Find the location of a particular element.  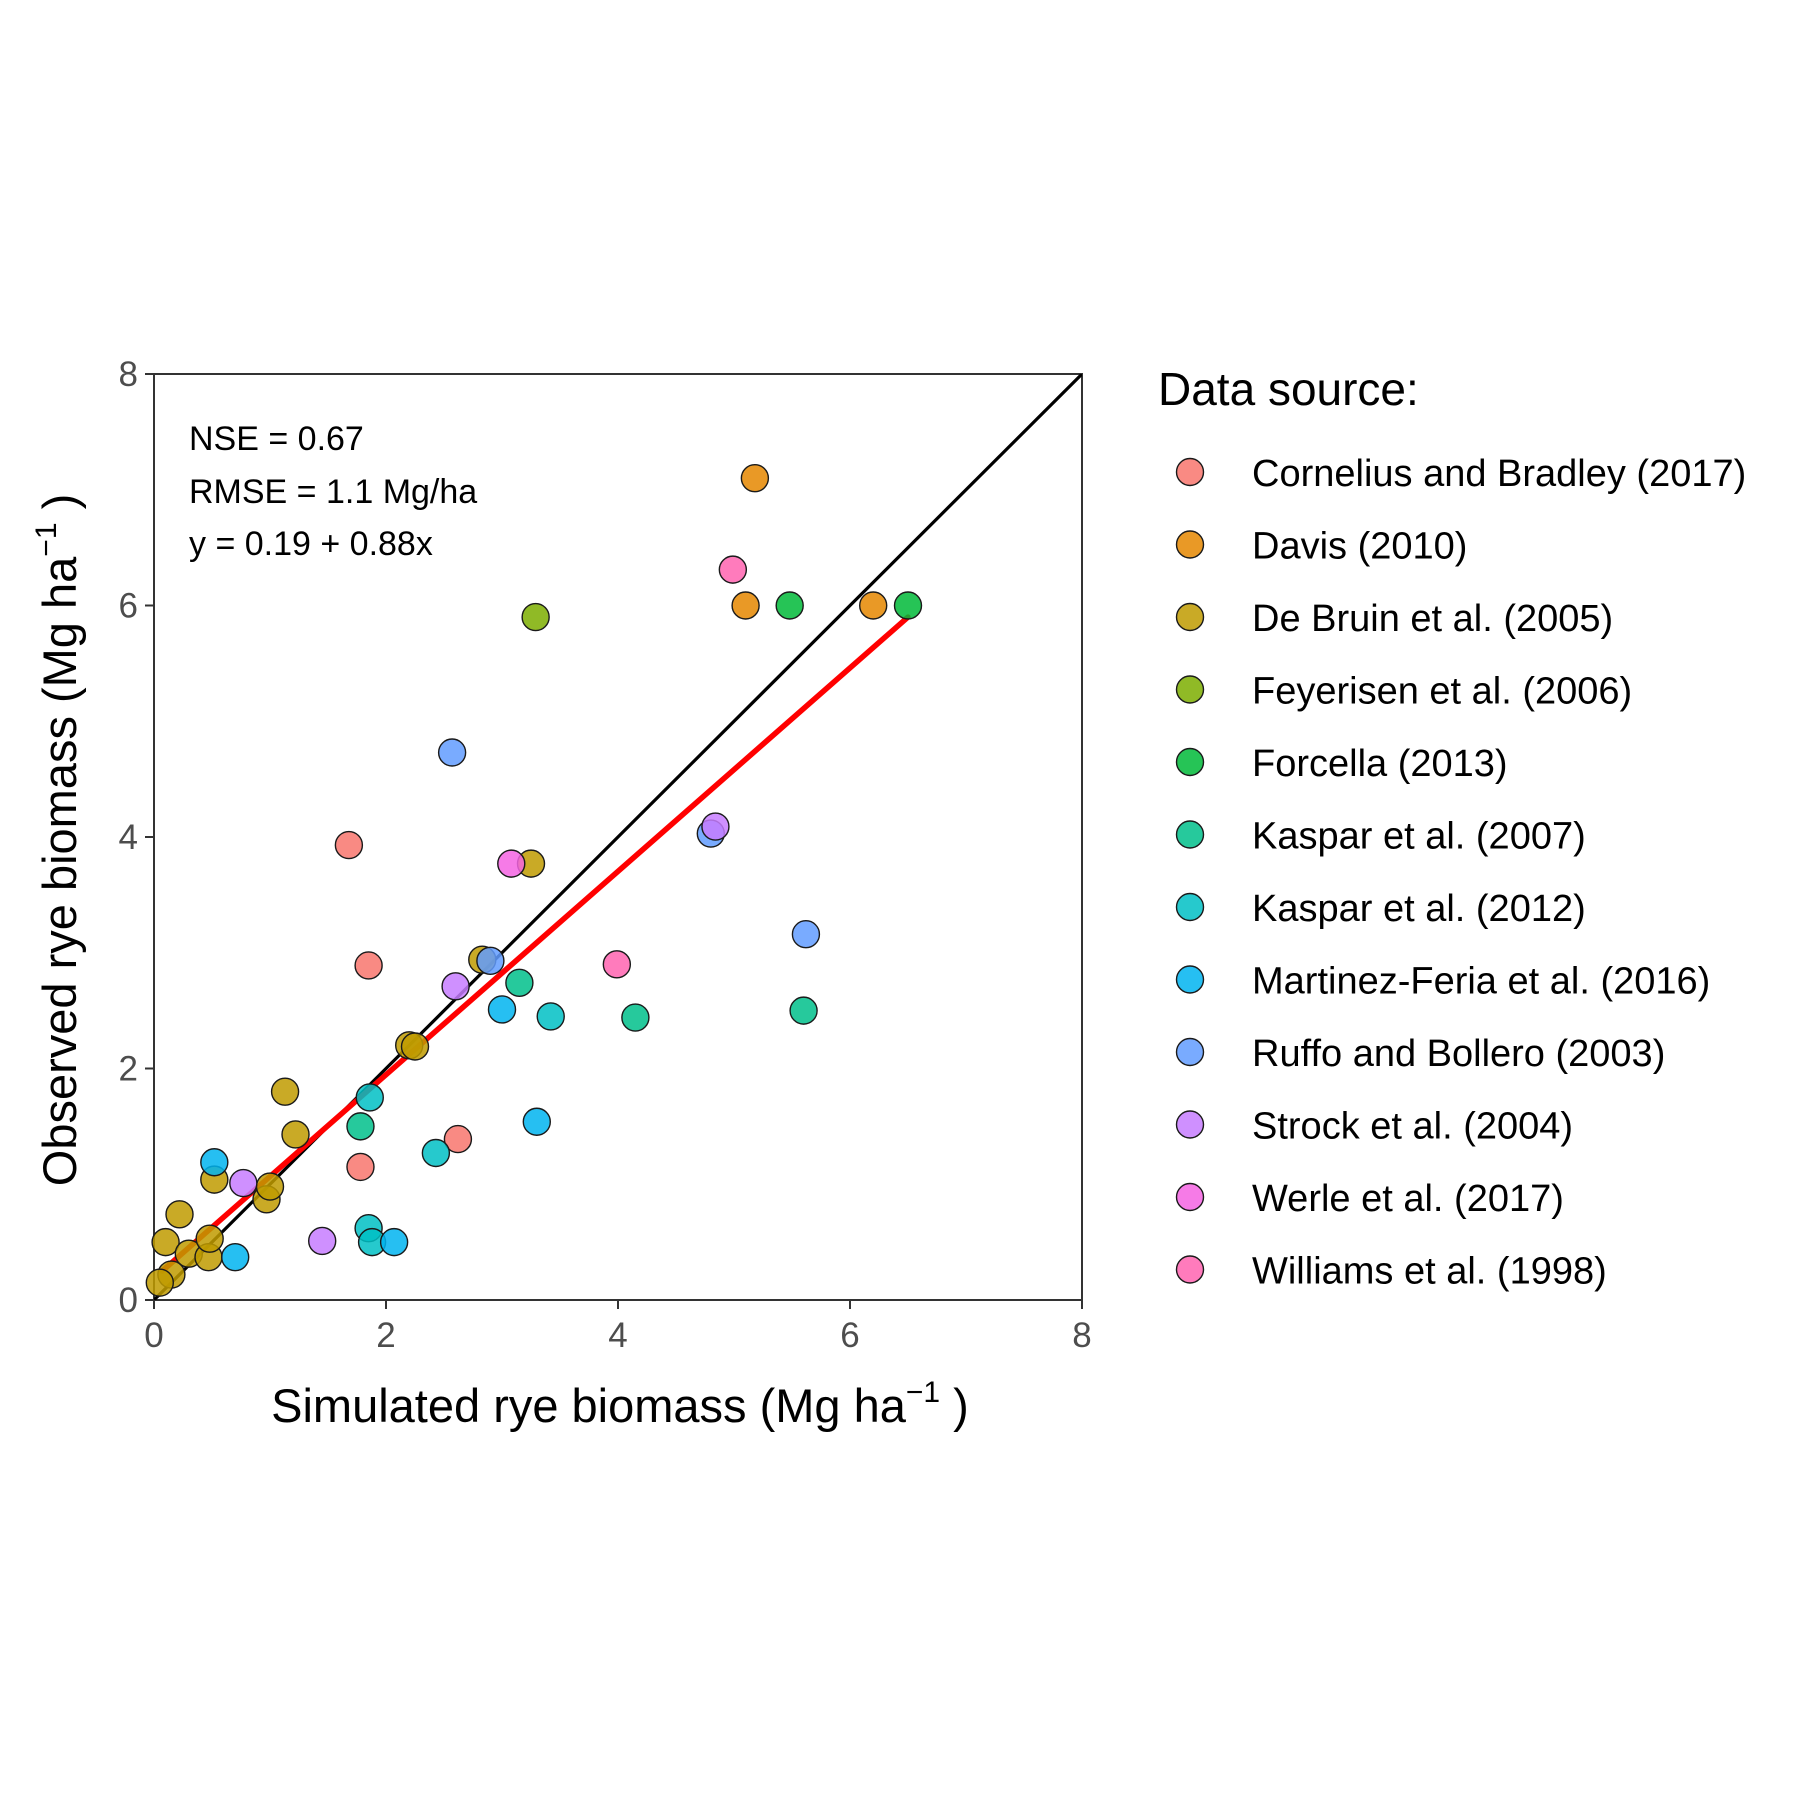

legend-label: Davis (2010) is located at coordinates (1359, 547).